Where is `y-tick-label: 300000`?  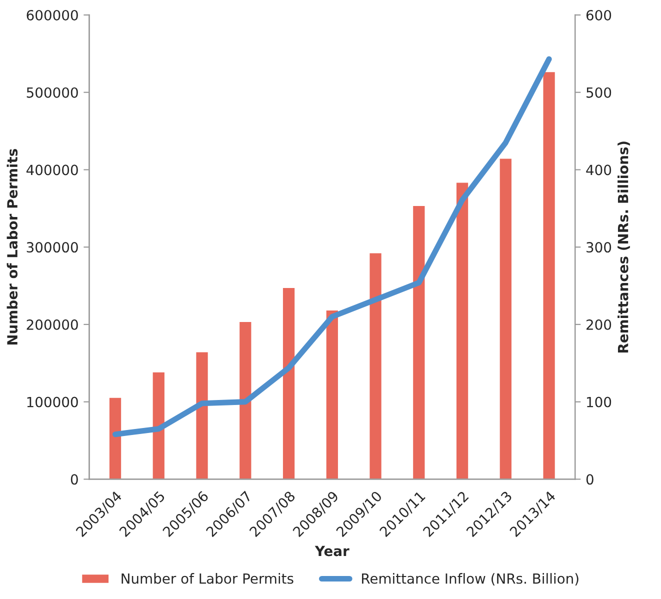 y-tick-label: 300000 is located at coordinates (52, 247).